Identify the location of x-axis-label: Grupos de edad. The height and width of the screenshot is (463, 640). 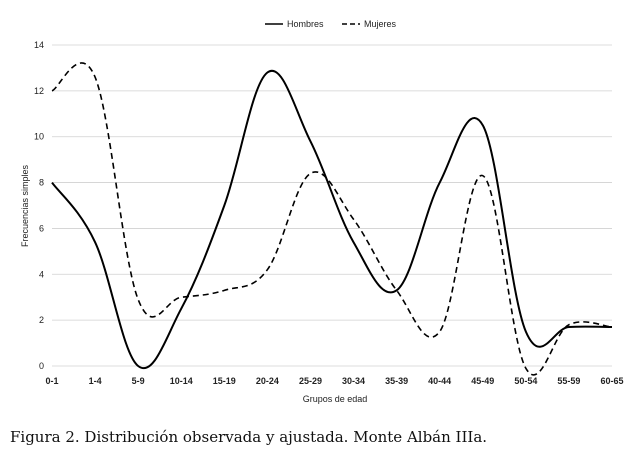
(335, 399).